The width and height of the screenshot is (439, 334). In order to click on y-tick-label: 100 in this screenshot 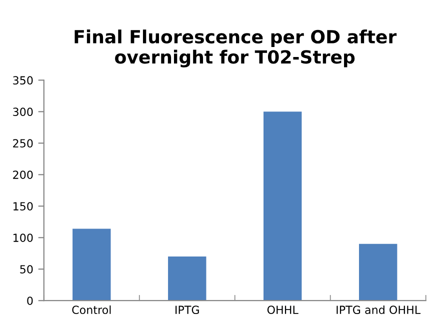, I will do `click(23, 238)`.